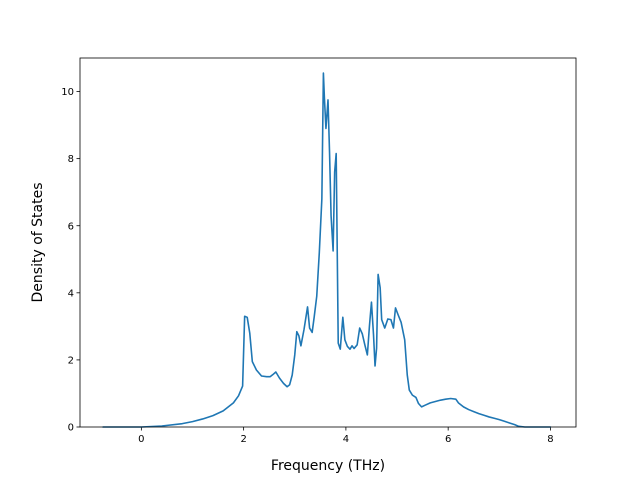 The height and width of the screenshot is (480, 640). Describe the element at coordinates (67, 92) in the screenshot. I see `y-tick-label: 10` at that location.